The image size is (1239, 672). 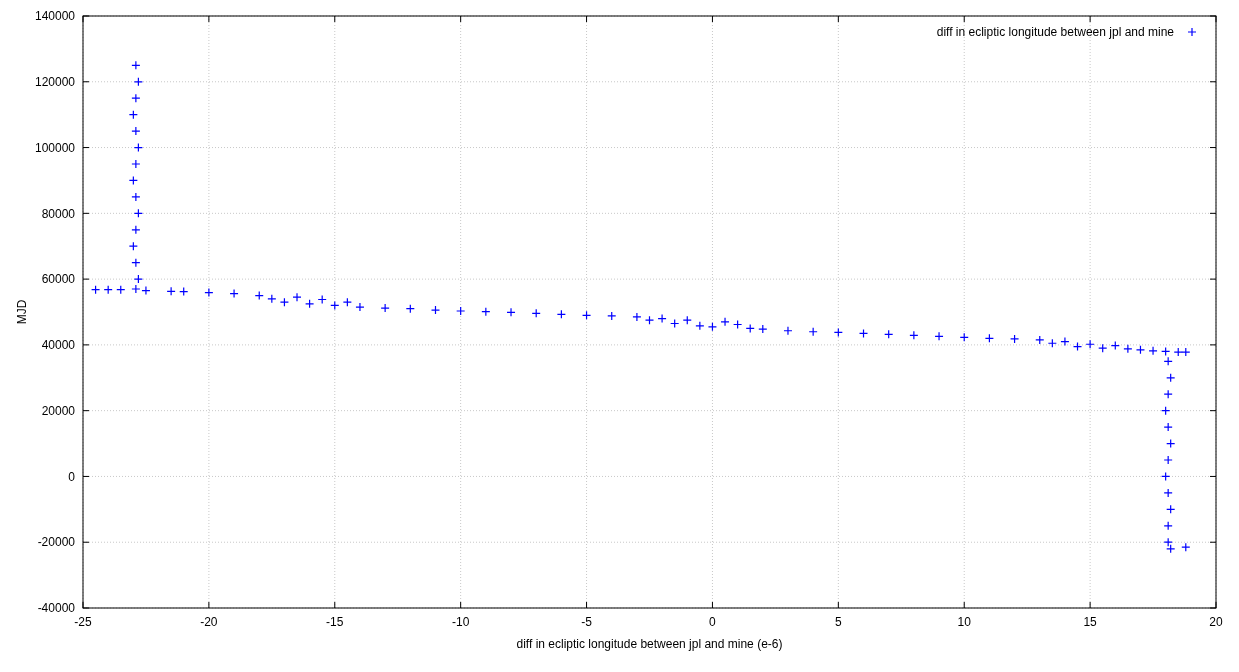 What do you see at coordinates (83, 622) in the screenshot?
I see `x-tick-label: -25` at bounding box center [83, 622].